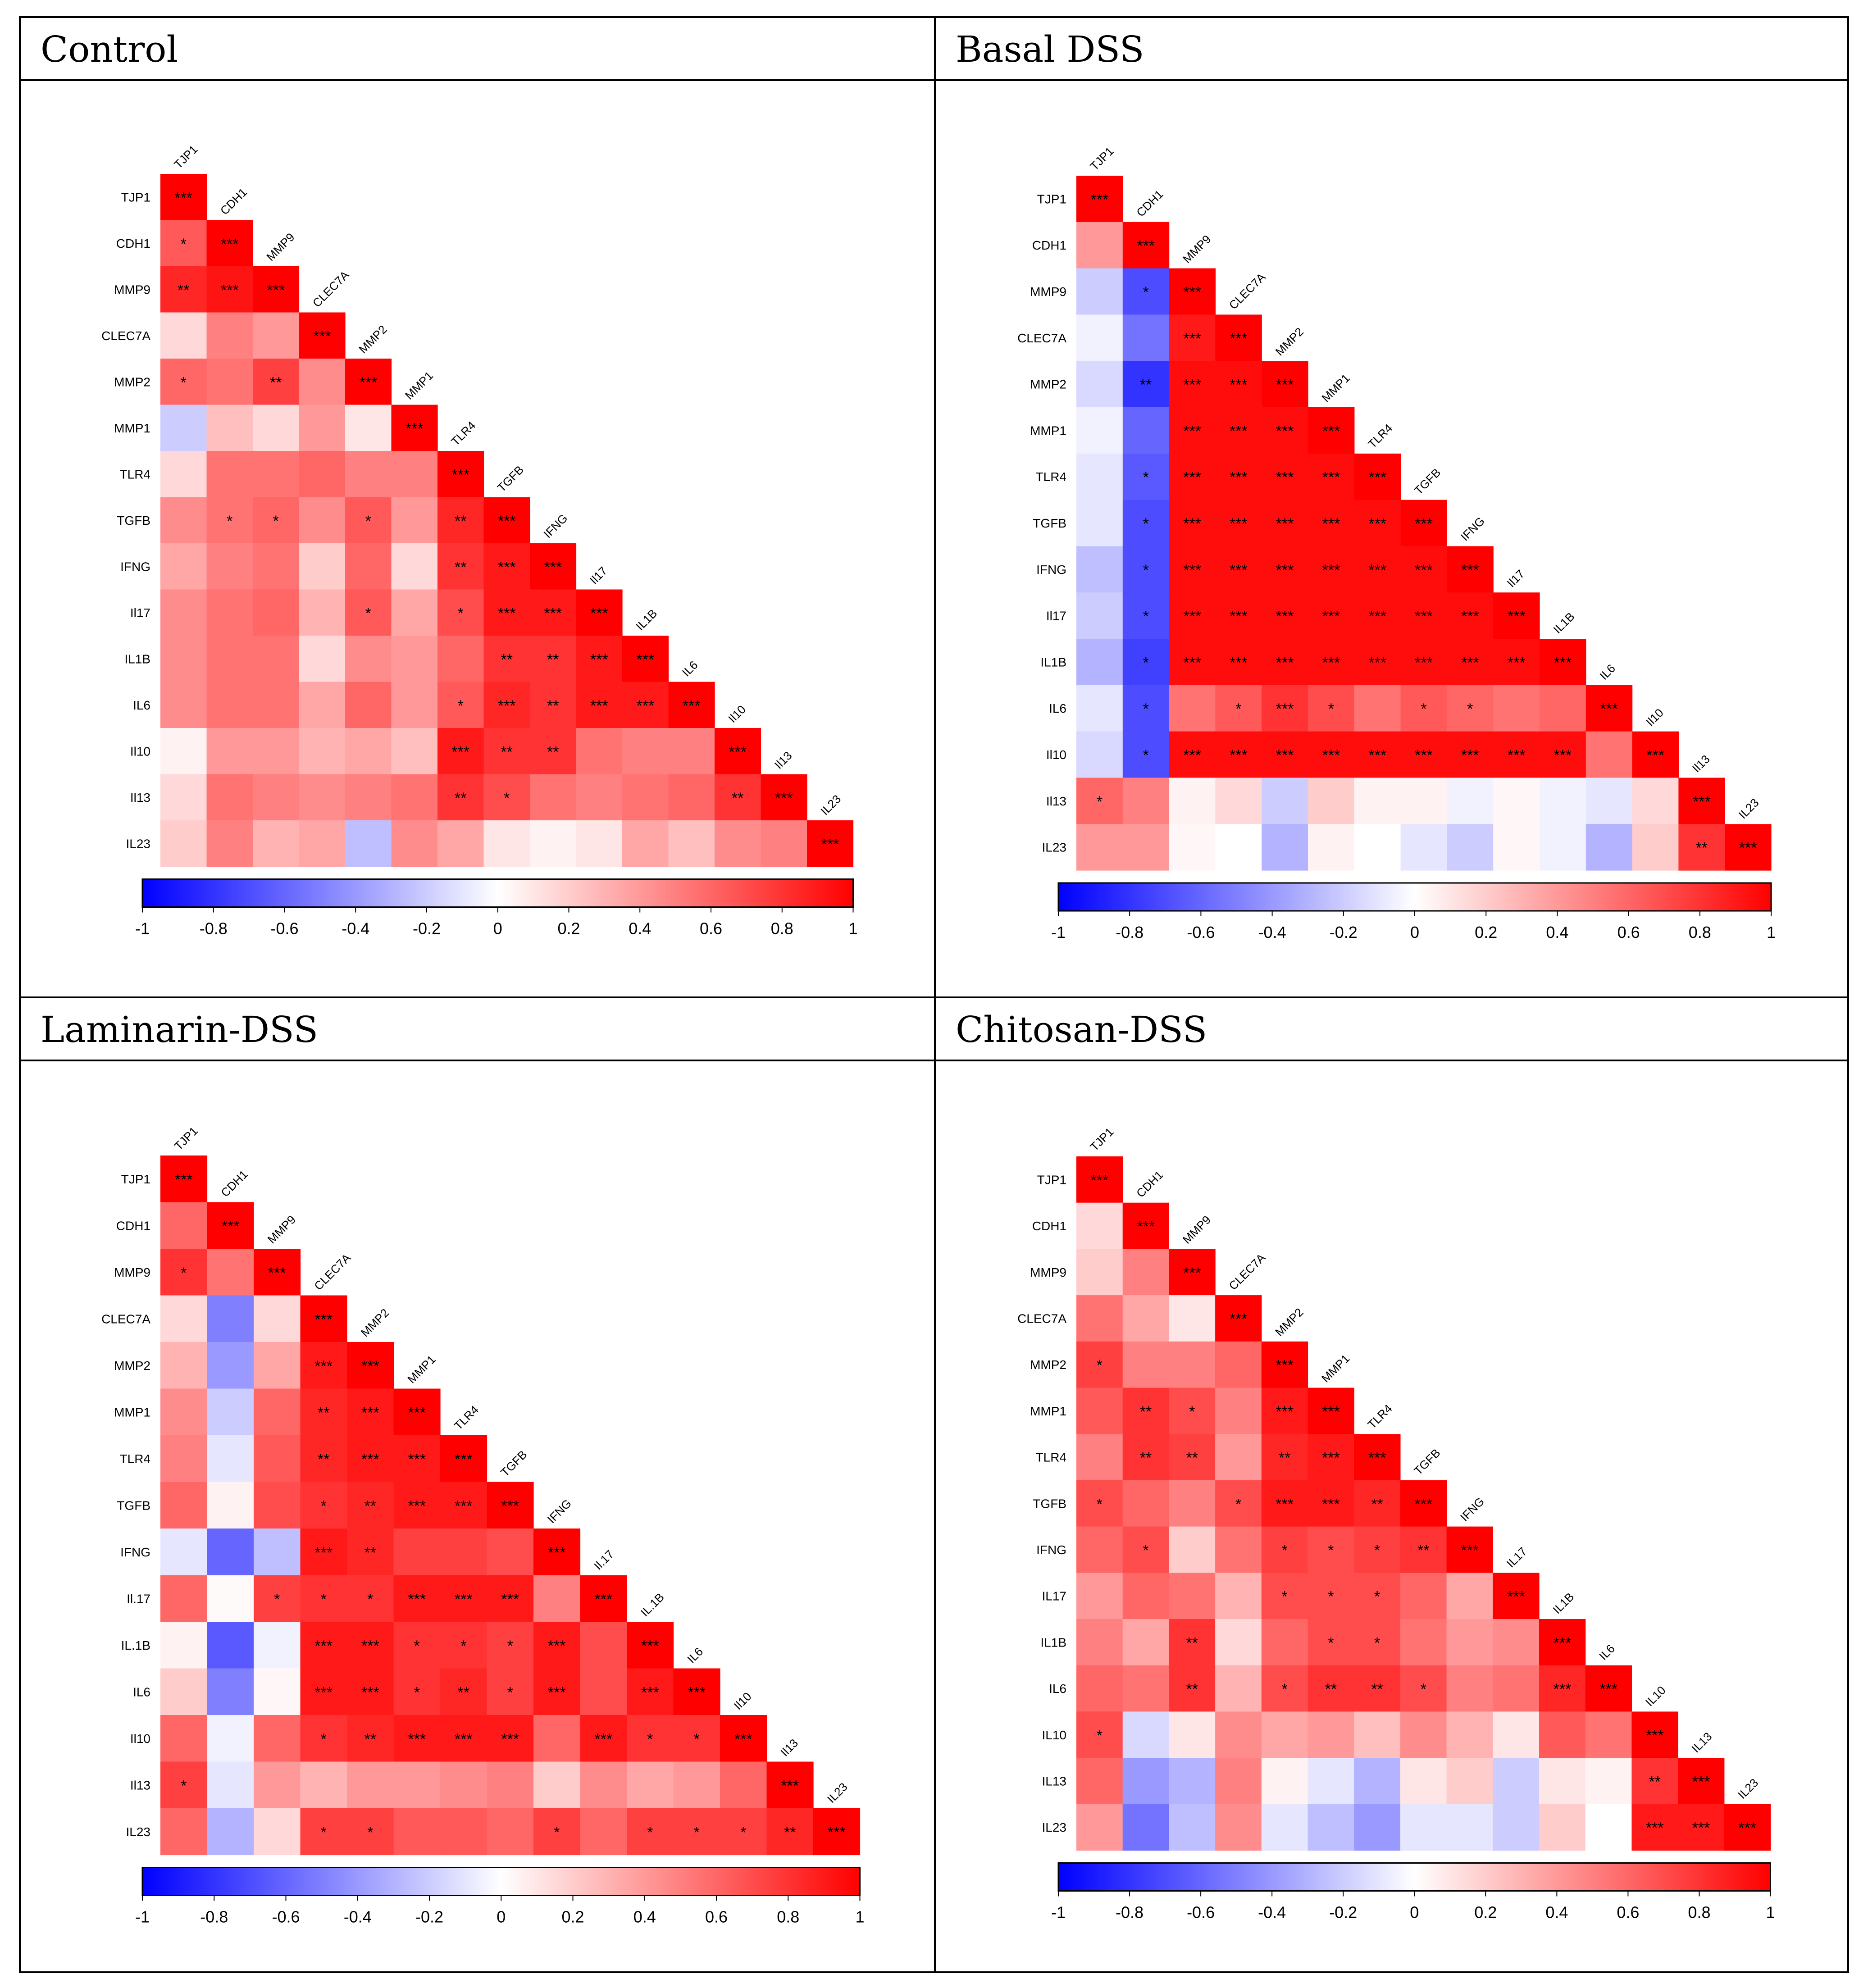 Image resolution: width=1868 pixels, height=1988 pixels. I want to click on column-label: TJP1, so click(186, 1138).